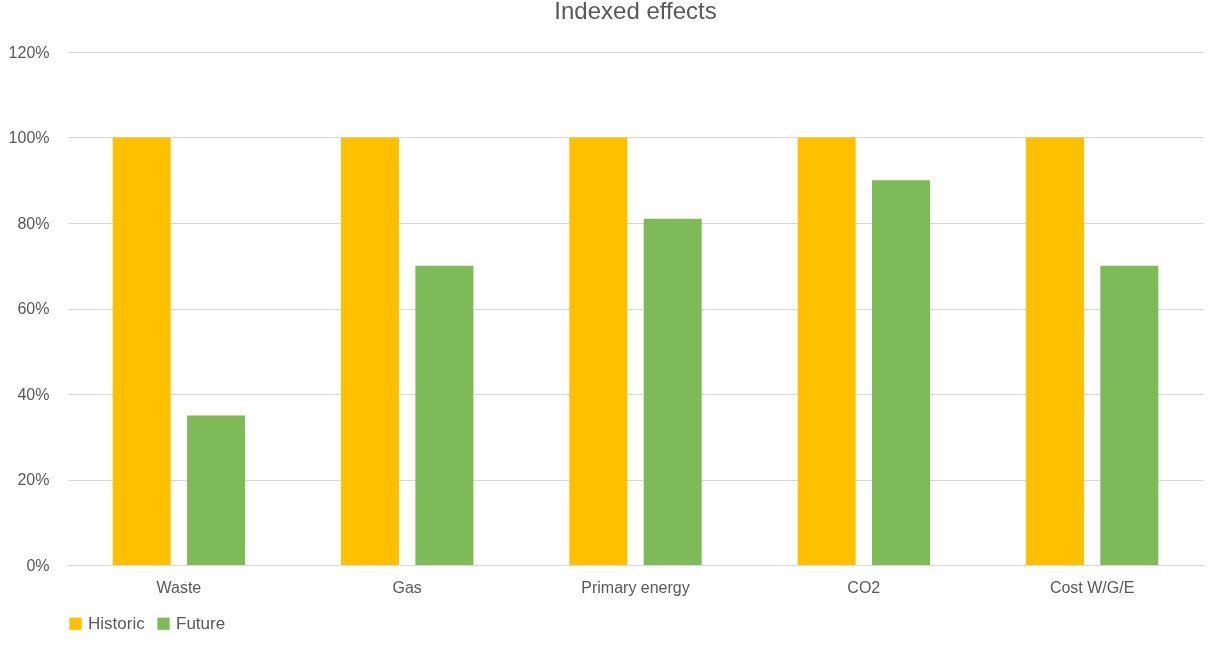  Describe the element at coordinates (33, 308) in the screenshot. I see `y-tick-label: 60%` at that location.